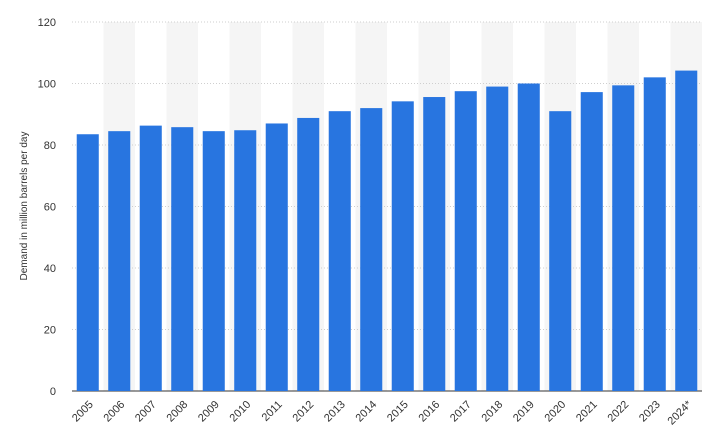  Describe the element at coordinates (335, 412) in the screenshot. I see `x-tick-label: 2013` at that location.